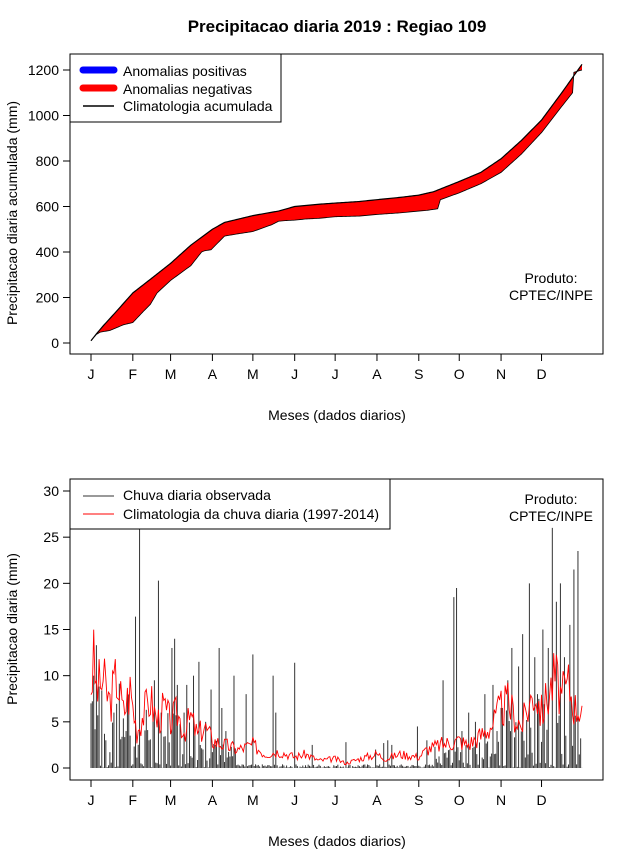  I want to click on y-tick-label: 200, so click(48, 298).